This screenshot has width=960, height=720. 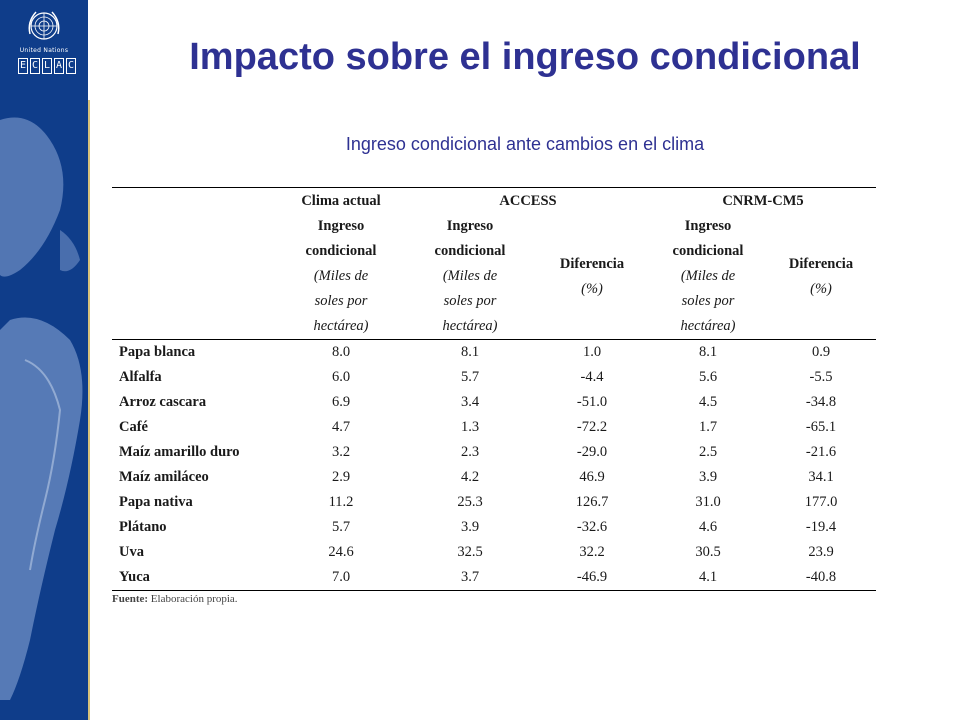 I want to click on crop-name: Yuca, so click(x=134, y=577).